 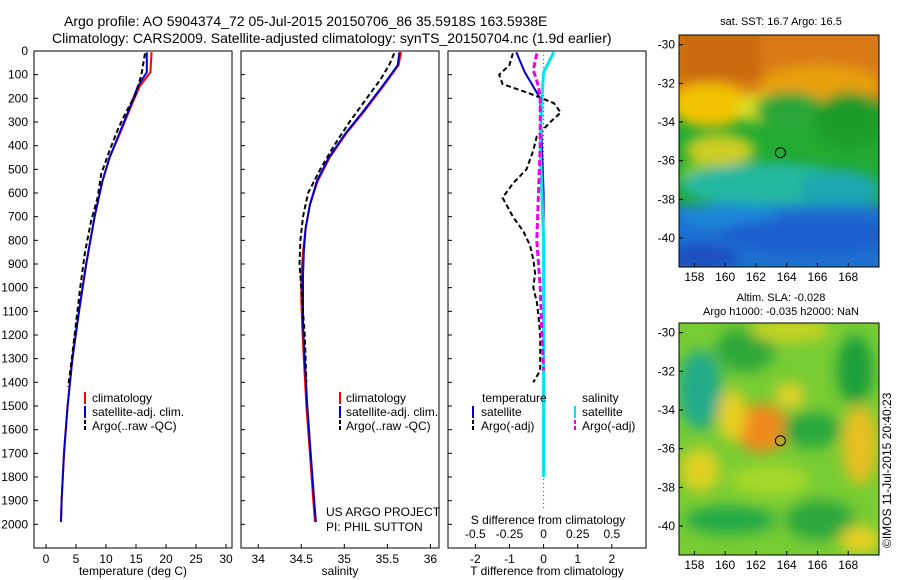 I want to click on legend-temperature-argo: Argo(-adj), so click(x=507, y=426).